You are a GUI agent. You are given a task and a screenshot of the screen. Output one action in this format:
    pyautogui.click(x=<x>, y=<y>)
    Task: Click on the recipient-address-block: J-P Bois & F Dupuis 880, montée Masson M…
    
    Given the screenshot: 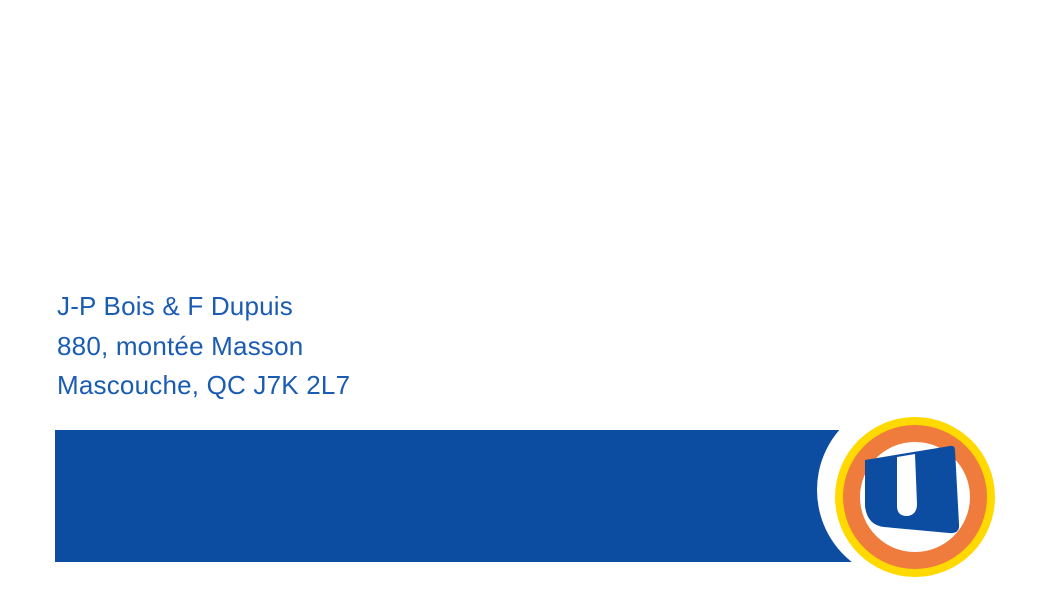 What is the action you would take?
    pyautogui.click(x=203, y=346)
    